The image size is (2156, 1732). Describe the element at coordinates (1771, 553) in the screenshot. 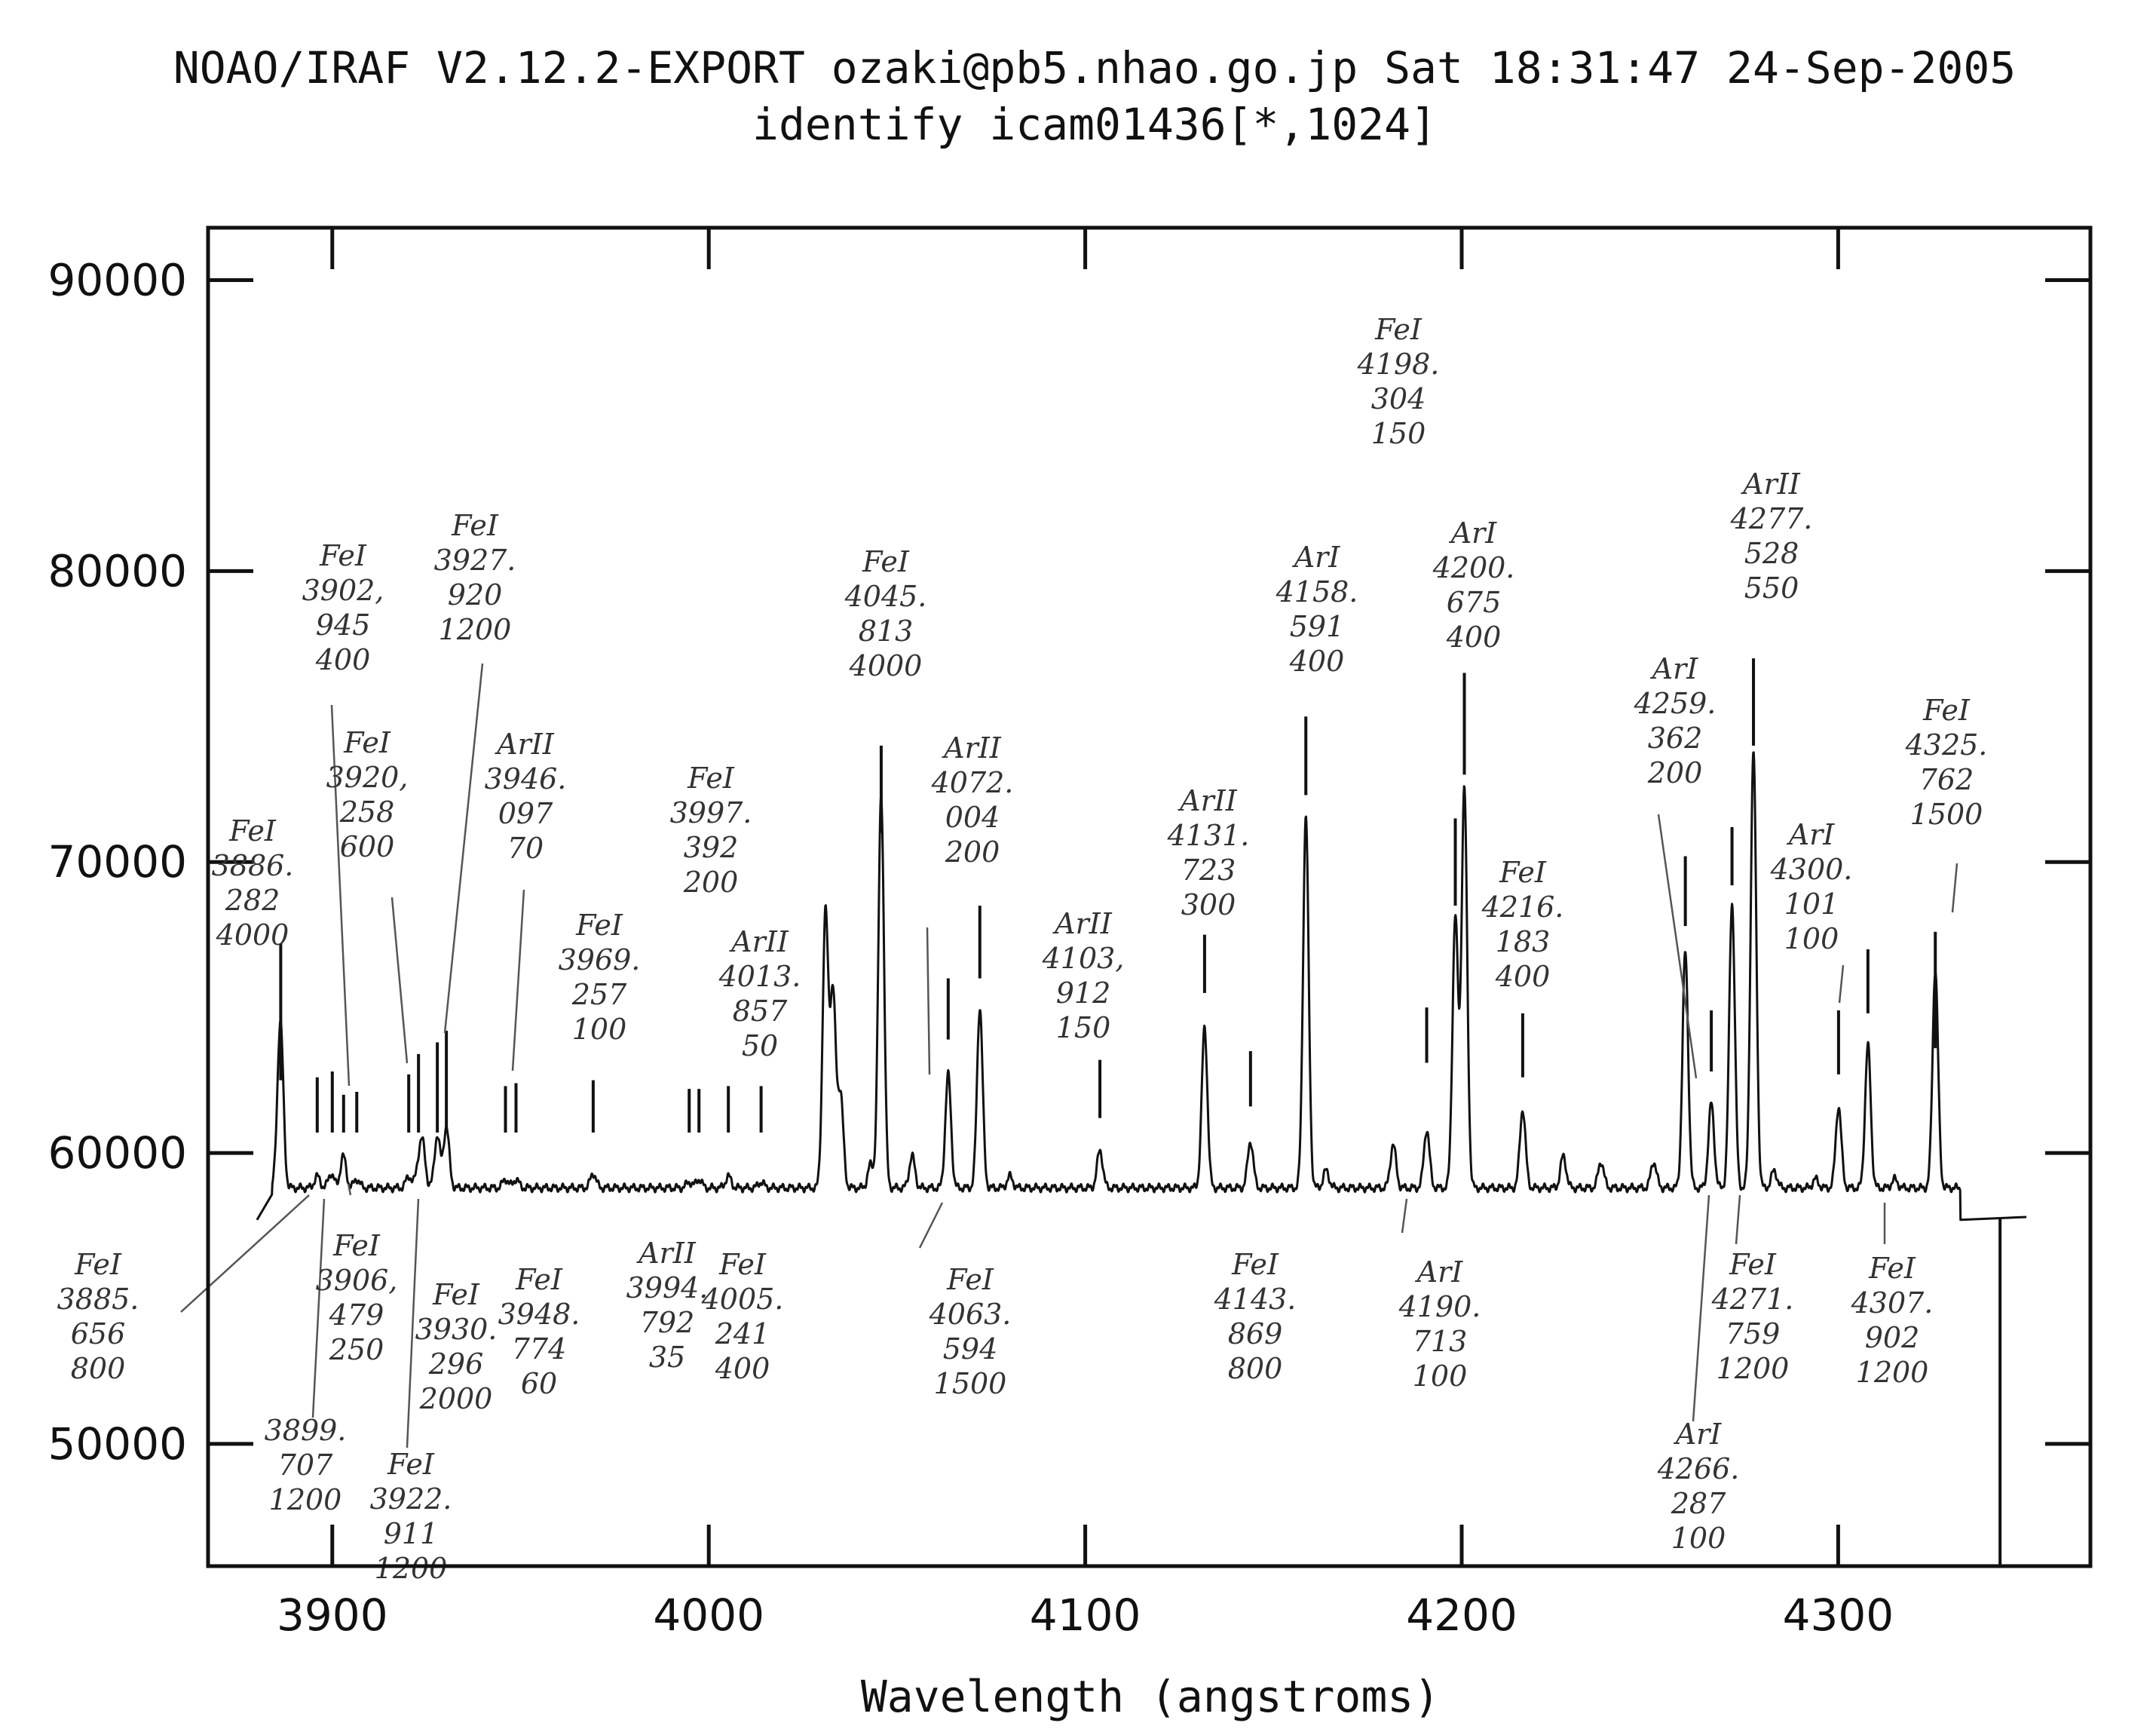

I see `annotation-line: 528` at that location.